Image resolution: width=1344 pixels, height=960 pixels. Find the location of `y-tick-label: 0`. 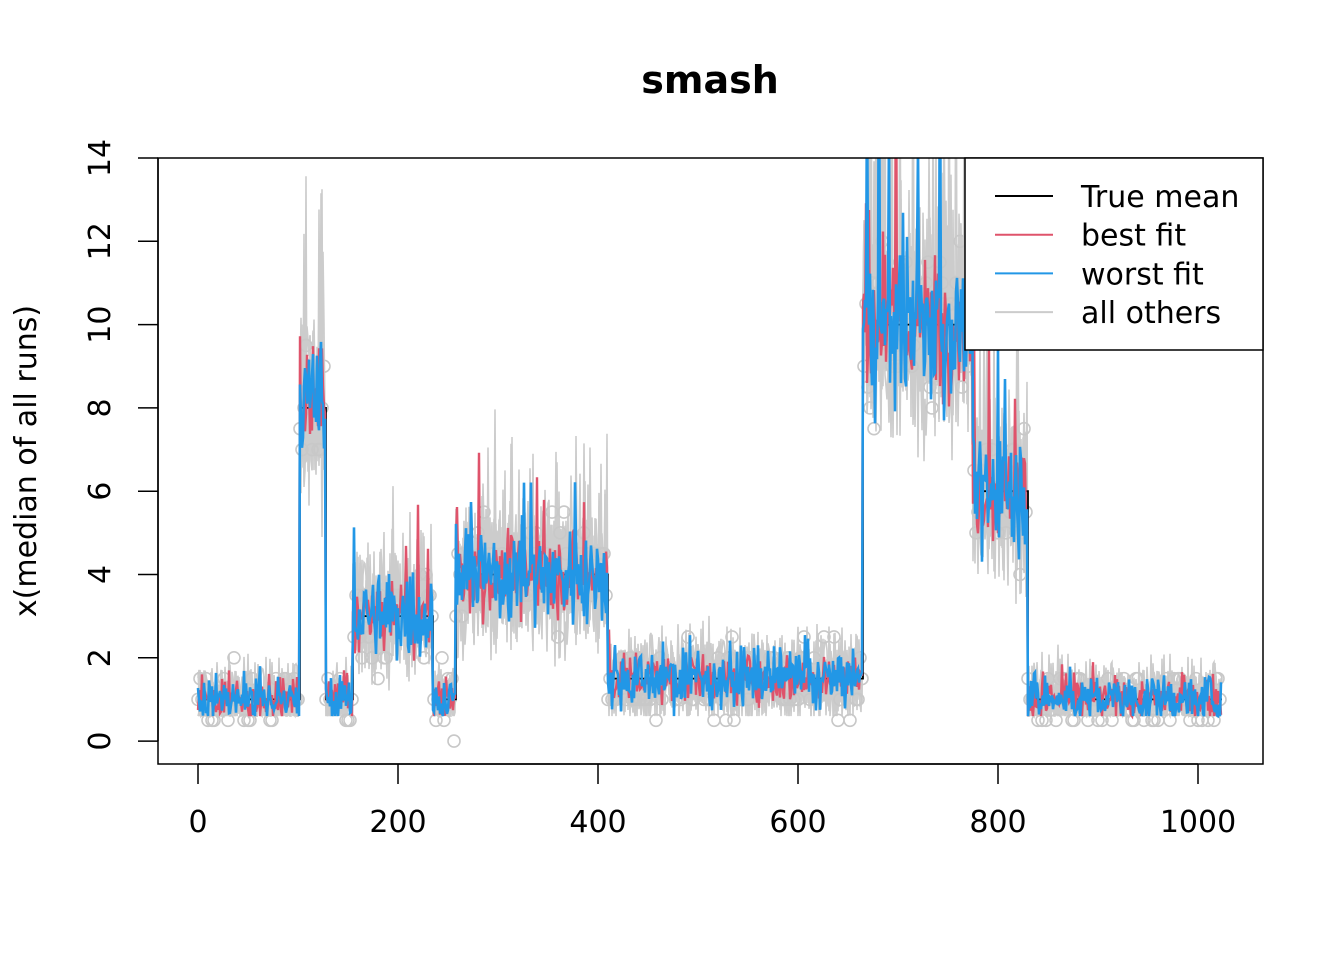

y-tick-label: 0 is located at coordinates (100, 741).